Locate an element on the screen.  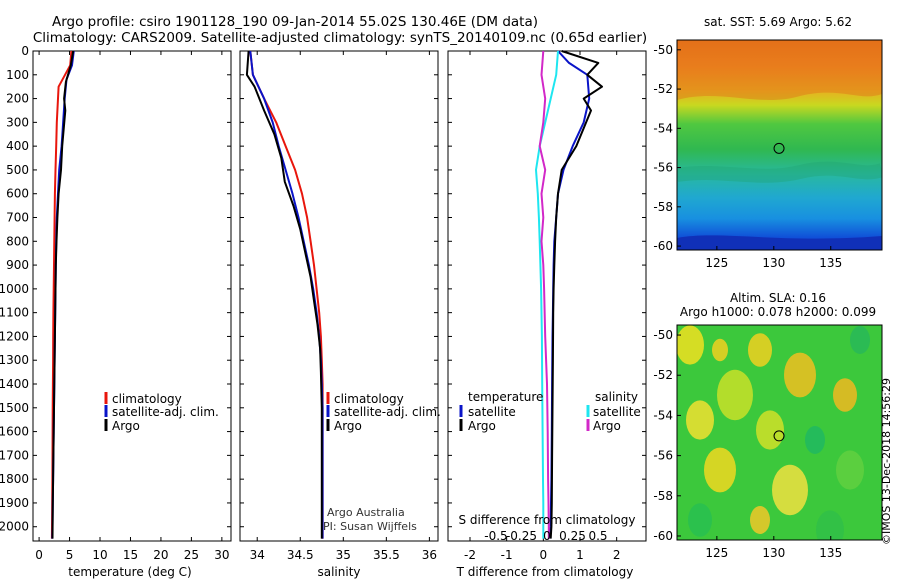
map-y-tick-label: -56 is located at coordinates (663, 168).